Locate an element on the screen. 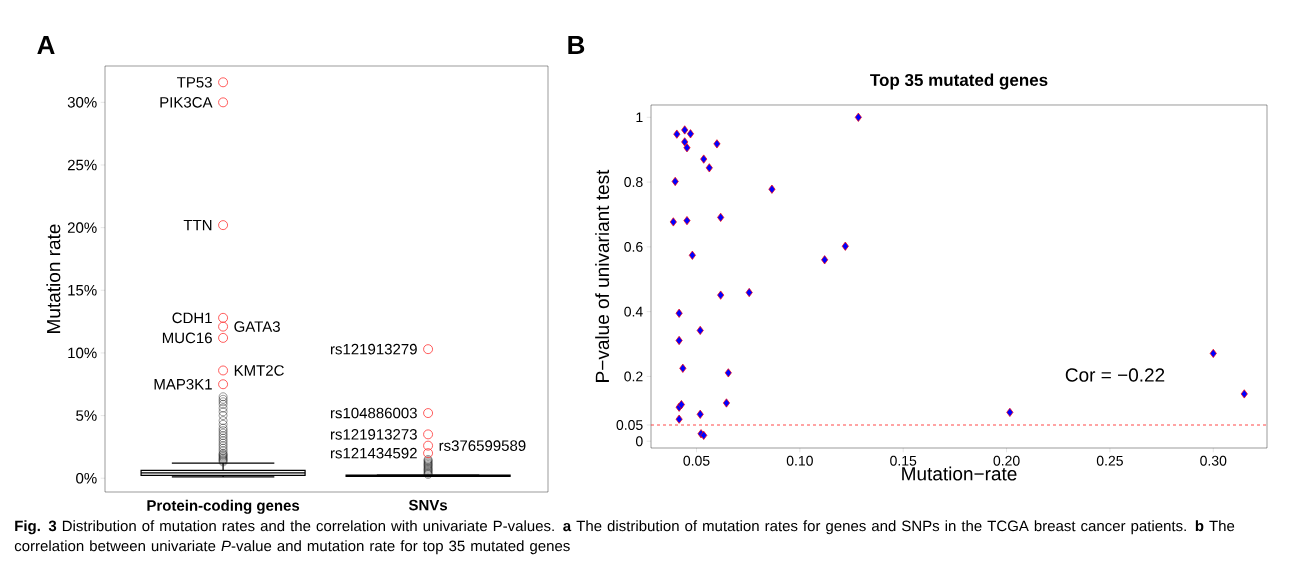 This screenshot has height=584, width=1292. y-tick-label: 0% is located at coordinates (86, 478).